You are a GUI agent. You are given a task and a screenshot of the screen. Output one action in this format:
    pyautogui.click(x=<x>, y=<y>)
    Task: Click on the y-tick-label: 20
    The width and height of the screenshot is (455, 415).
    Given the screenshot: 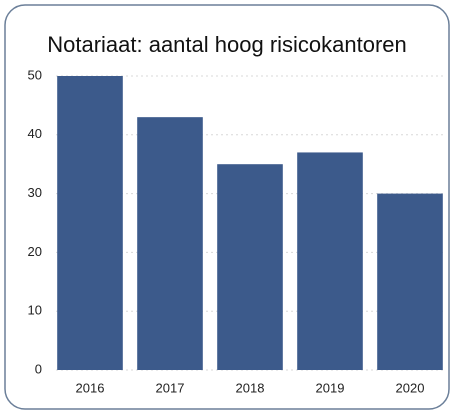 What is the action you would take?
    pyautogui.click(x=35, y=251)
    